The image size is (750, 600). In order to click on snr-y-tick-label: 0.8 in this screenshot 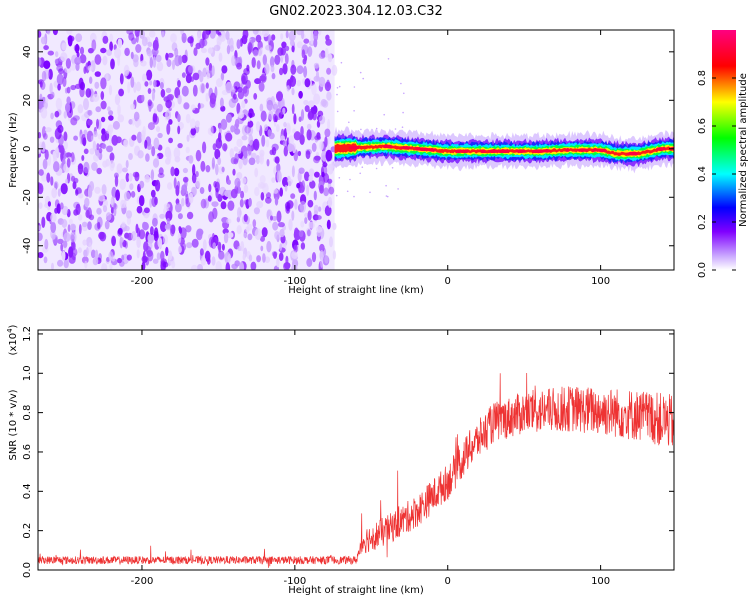, I will do `click(27, 413)`.